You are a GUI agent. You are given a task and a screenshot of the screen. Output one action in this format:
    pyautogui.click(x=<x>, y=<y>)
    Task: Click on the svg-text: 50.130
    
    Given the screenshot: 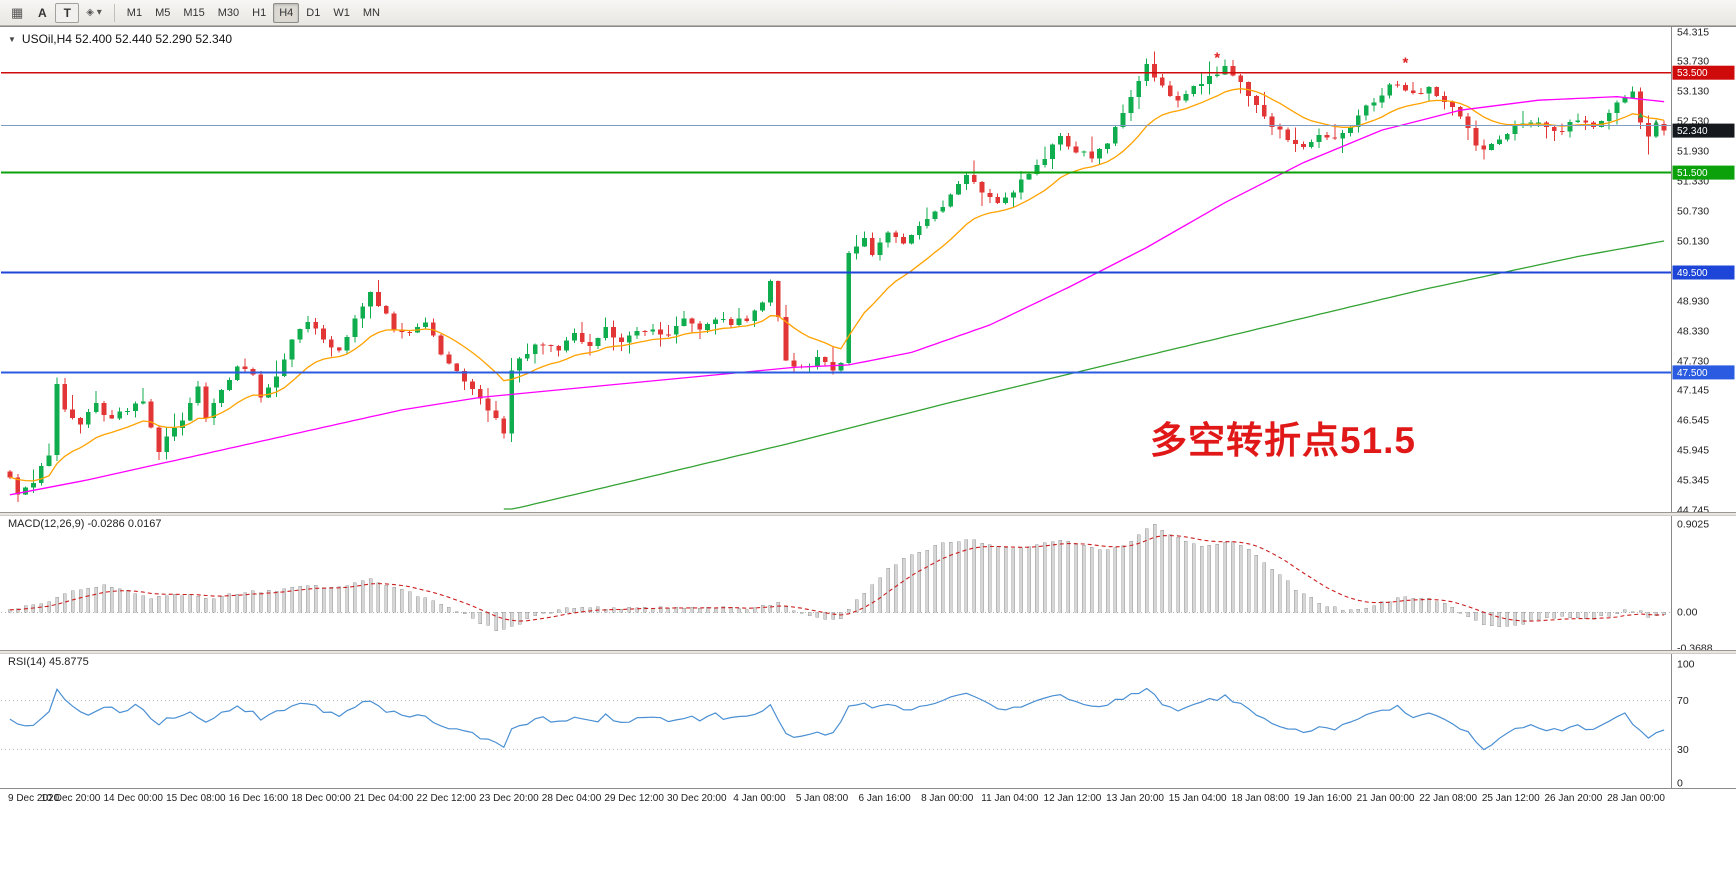 What is the action you would take?
    pyautogui.click(x=1693, y=242)
    